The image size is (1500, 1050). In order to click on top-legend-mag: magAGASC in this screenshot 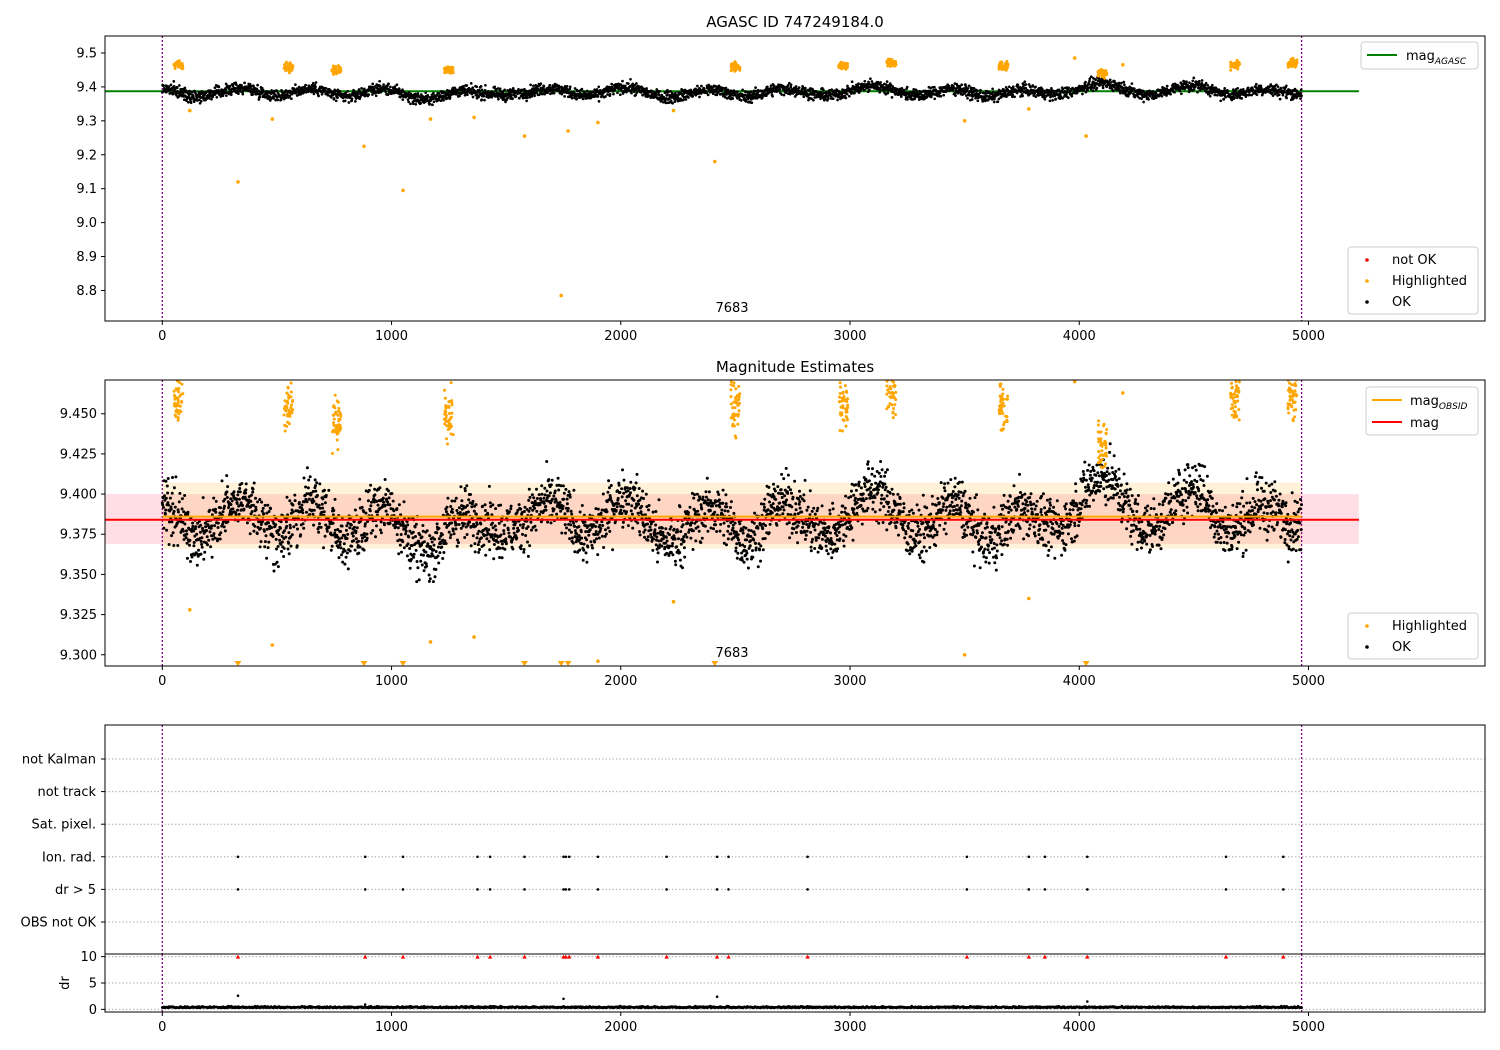, I will do `click(1419, 55)`.